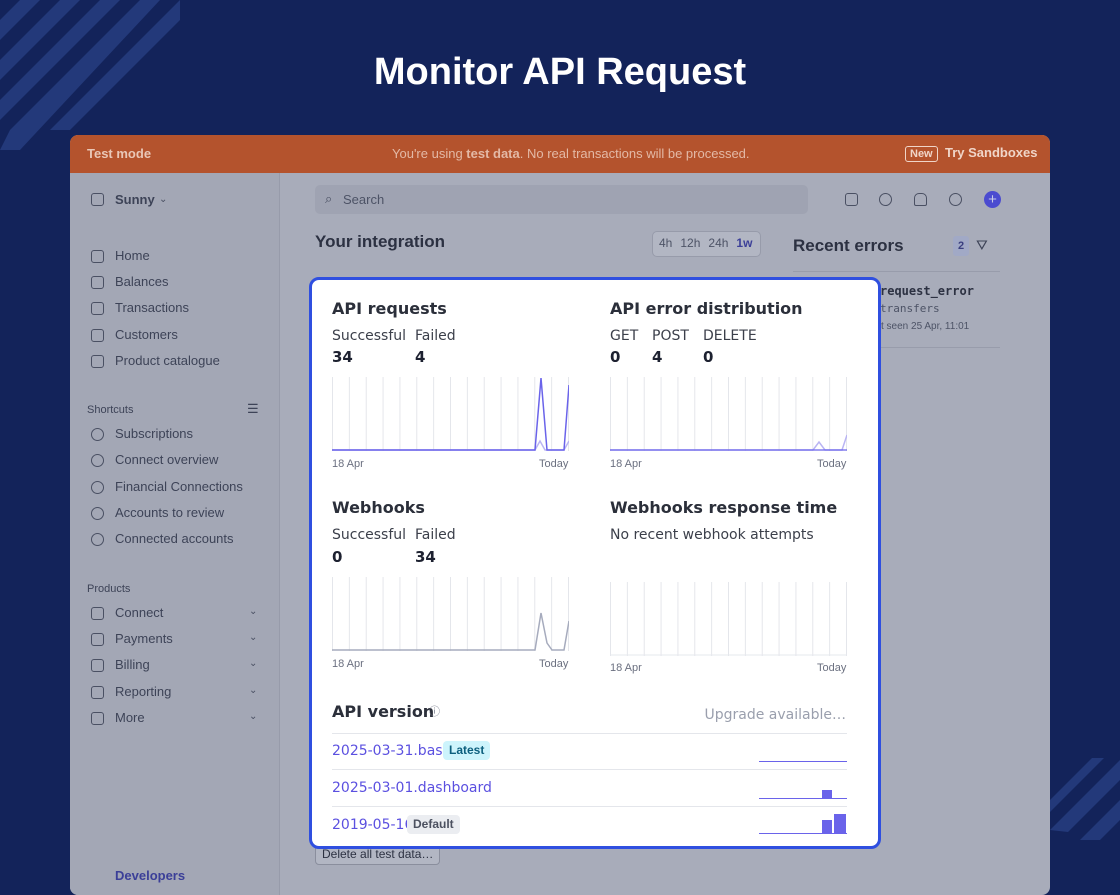 Image resolution: width=1120 pixels, height=895 pixels. Describe the element at coordinates (670, 336) in the screenshot. I see `stat-label: POST` at that location.